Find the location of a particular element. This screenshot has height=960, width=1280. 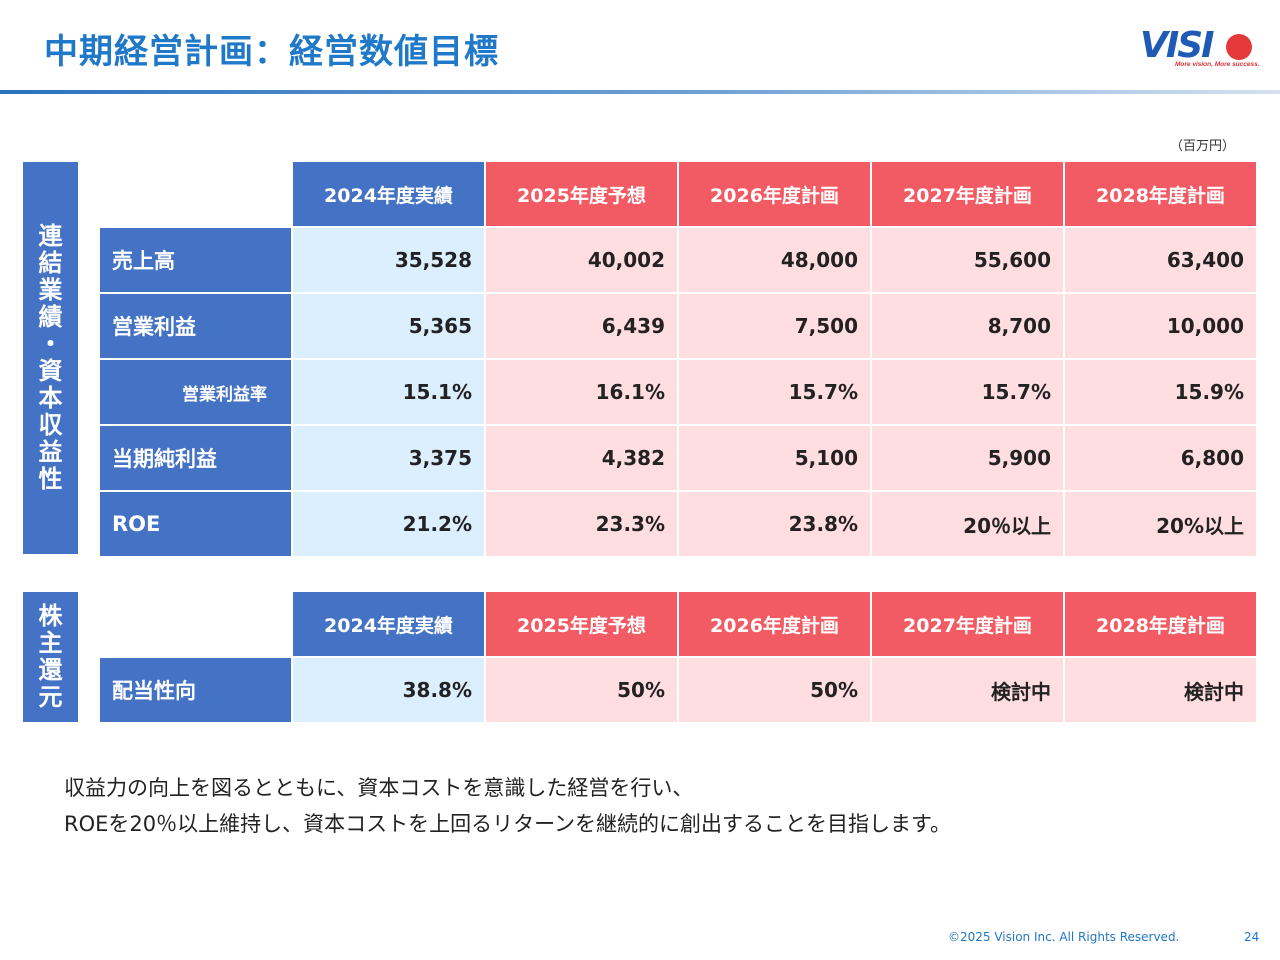

table-cell: 10,000 is located at coordinates (1160, 326).